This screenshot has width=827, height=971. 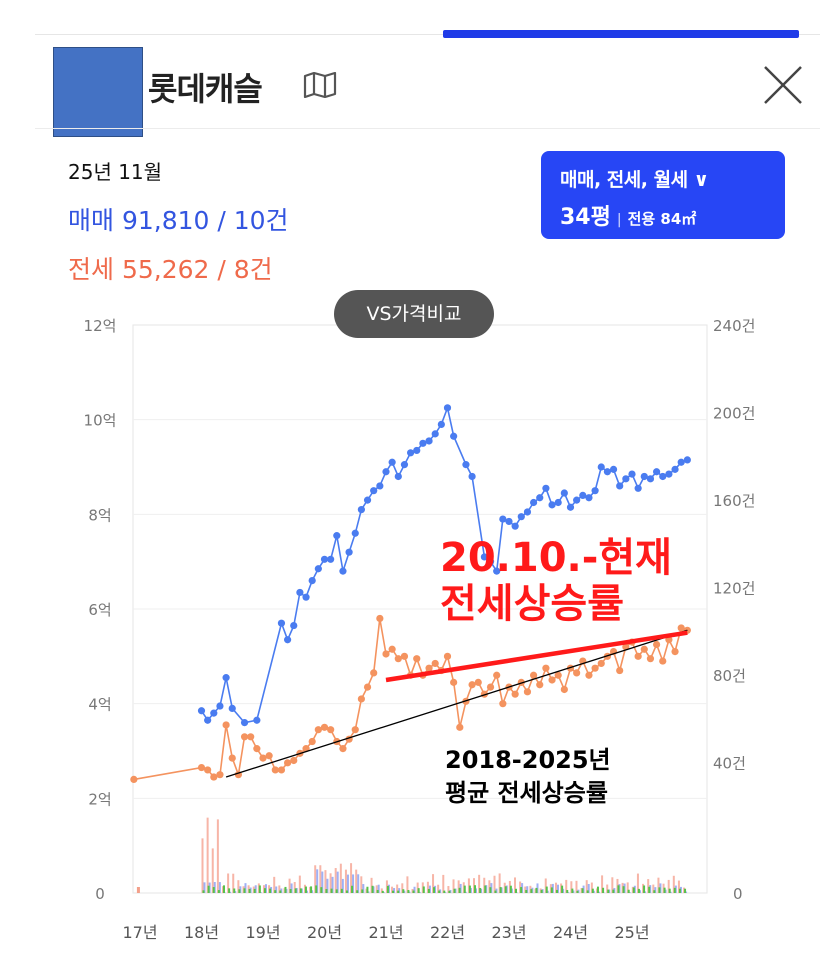 I want to click on x-tick-label: 20년, so click(x=324, y=932).